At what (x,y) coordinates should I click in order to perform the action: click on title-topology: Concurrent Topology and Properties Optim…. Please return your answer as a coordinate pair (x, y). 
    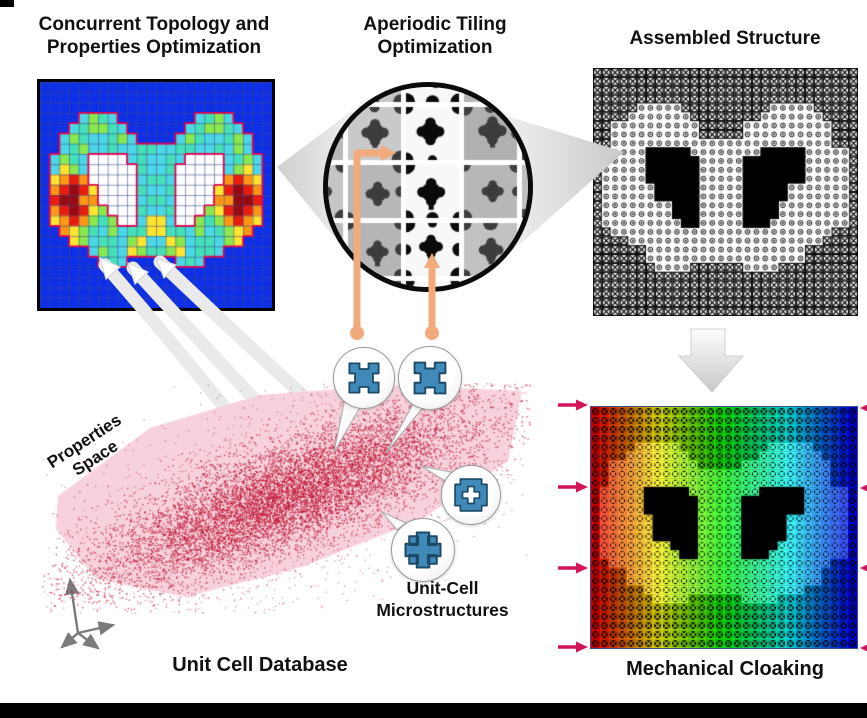
    Looking at the image, I should click on (154, 36).